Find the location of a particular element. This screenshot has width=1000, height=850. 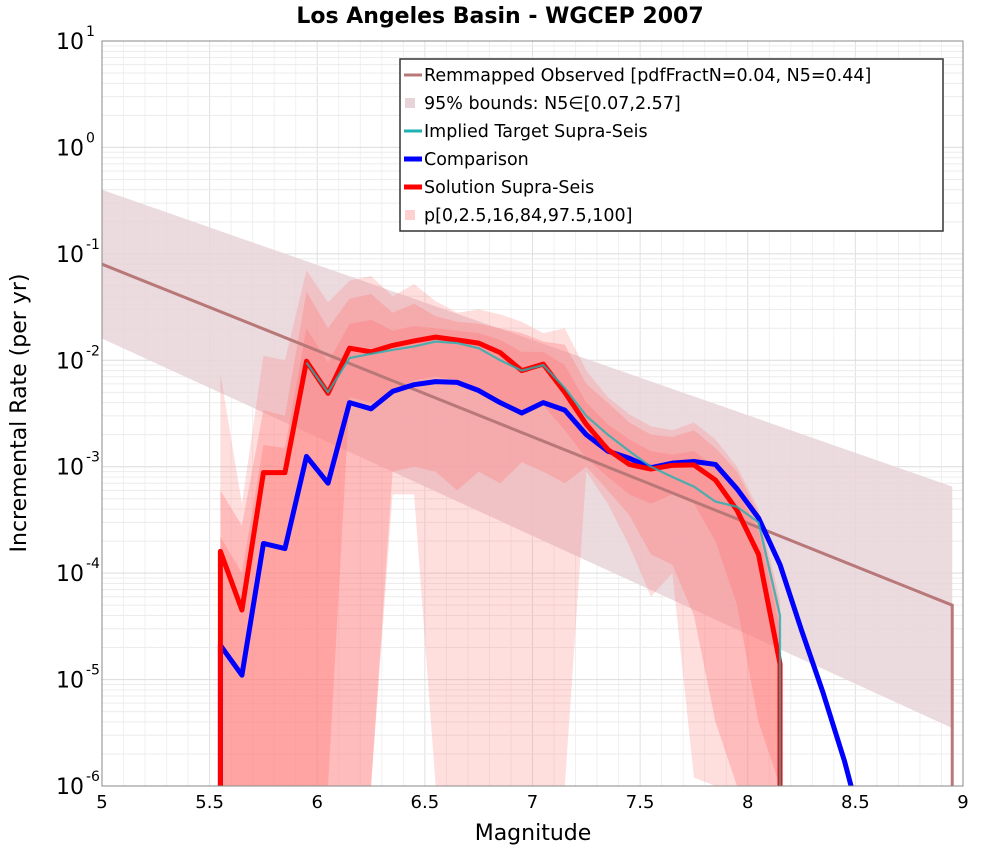

x-tick-label: 5 is located at coordinates (101, 802).